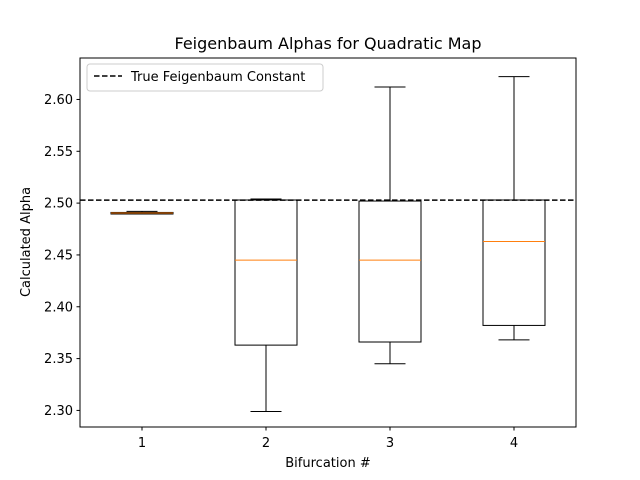  I want to click on y-tick-label: 2.30, so click(58, 411).